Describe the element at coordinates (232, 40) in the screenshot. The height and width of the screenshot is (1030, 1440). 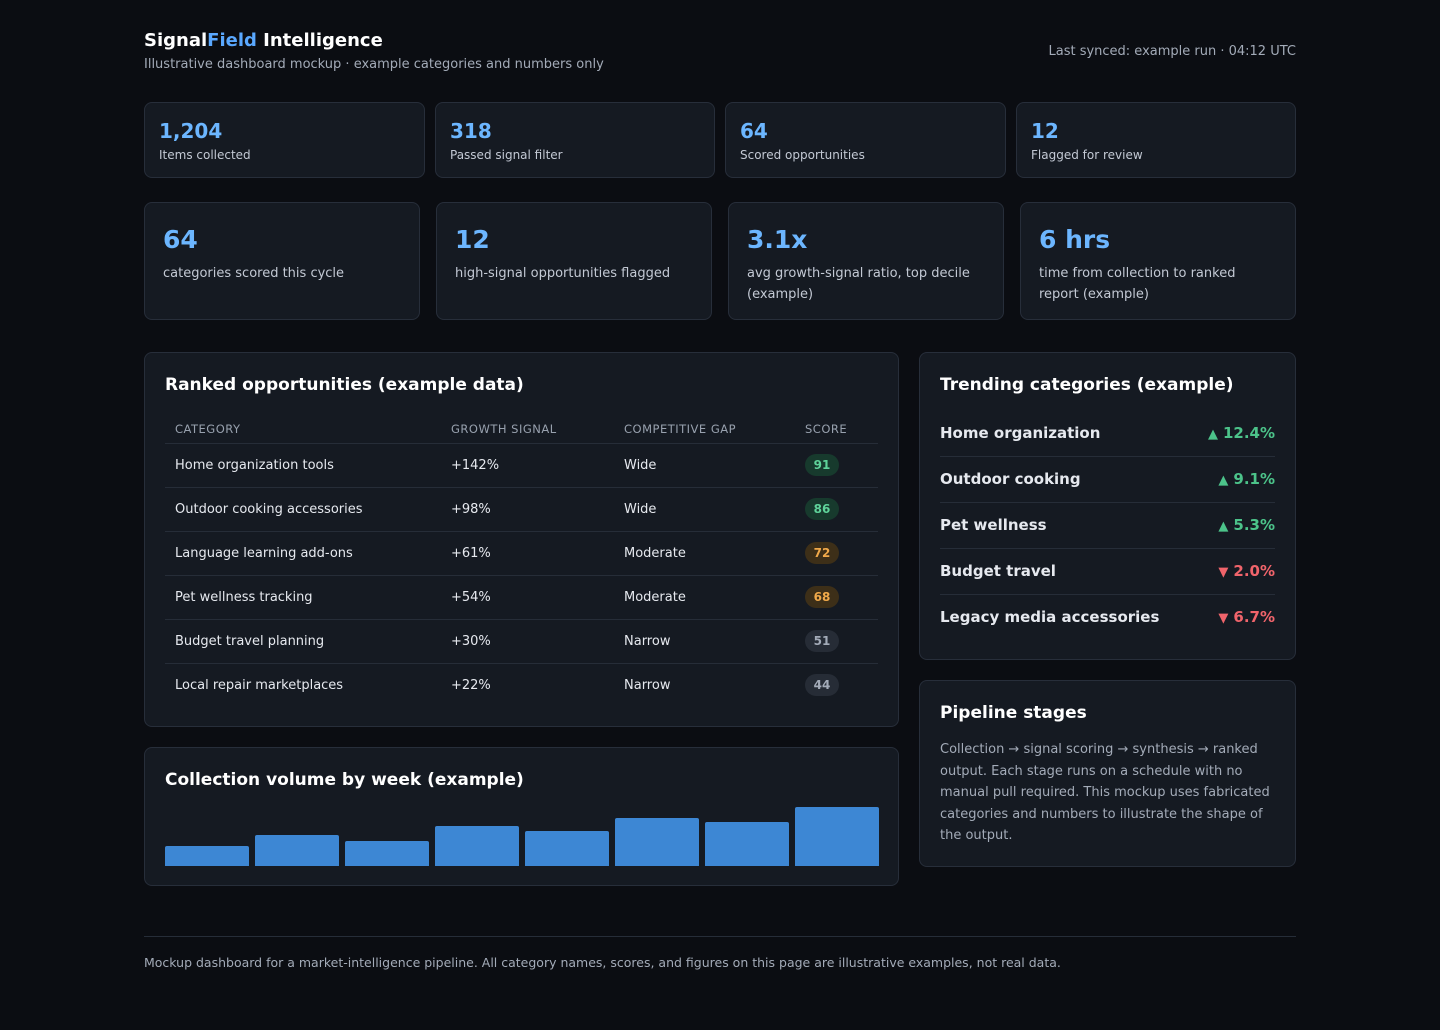
I see `brand-part-field: Field` at that location.